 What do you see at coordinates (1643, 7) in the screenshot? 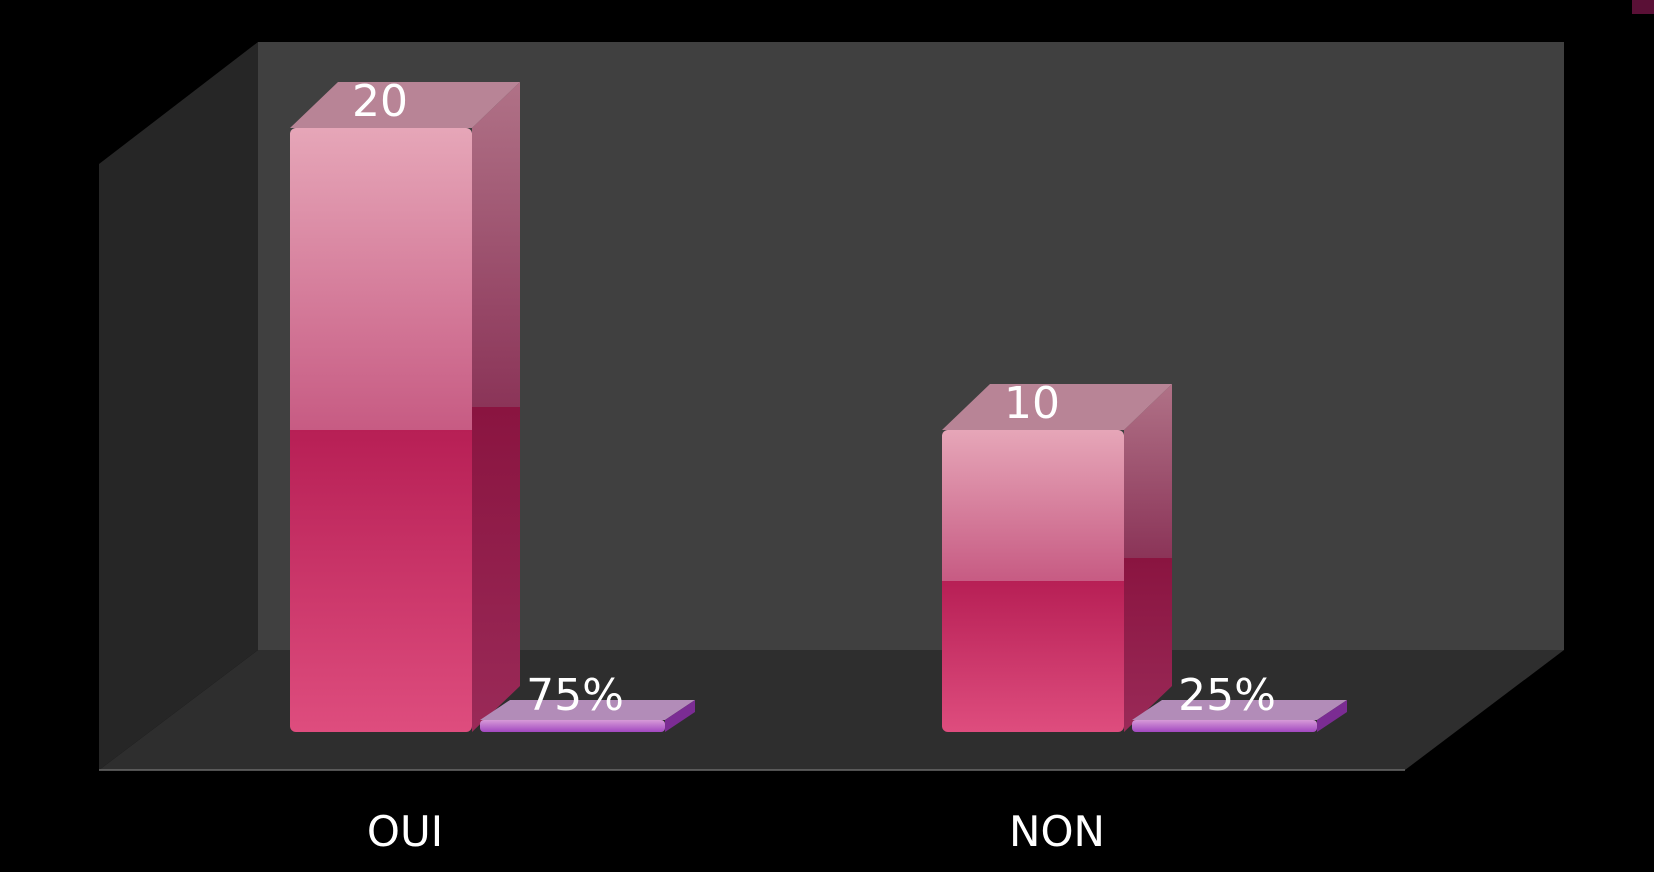
I see `corner-accent` at bounding box center [1643, 7].